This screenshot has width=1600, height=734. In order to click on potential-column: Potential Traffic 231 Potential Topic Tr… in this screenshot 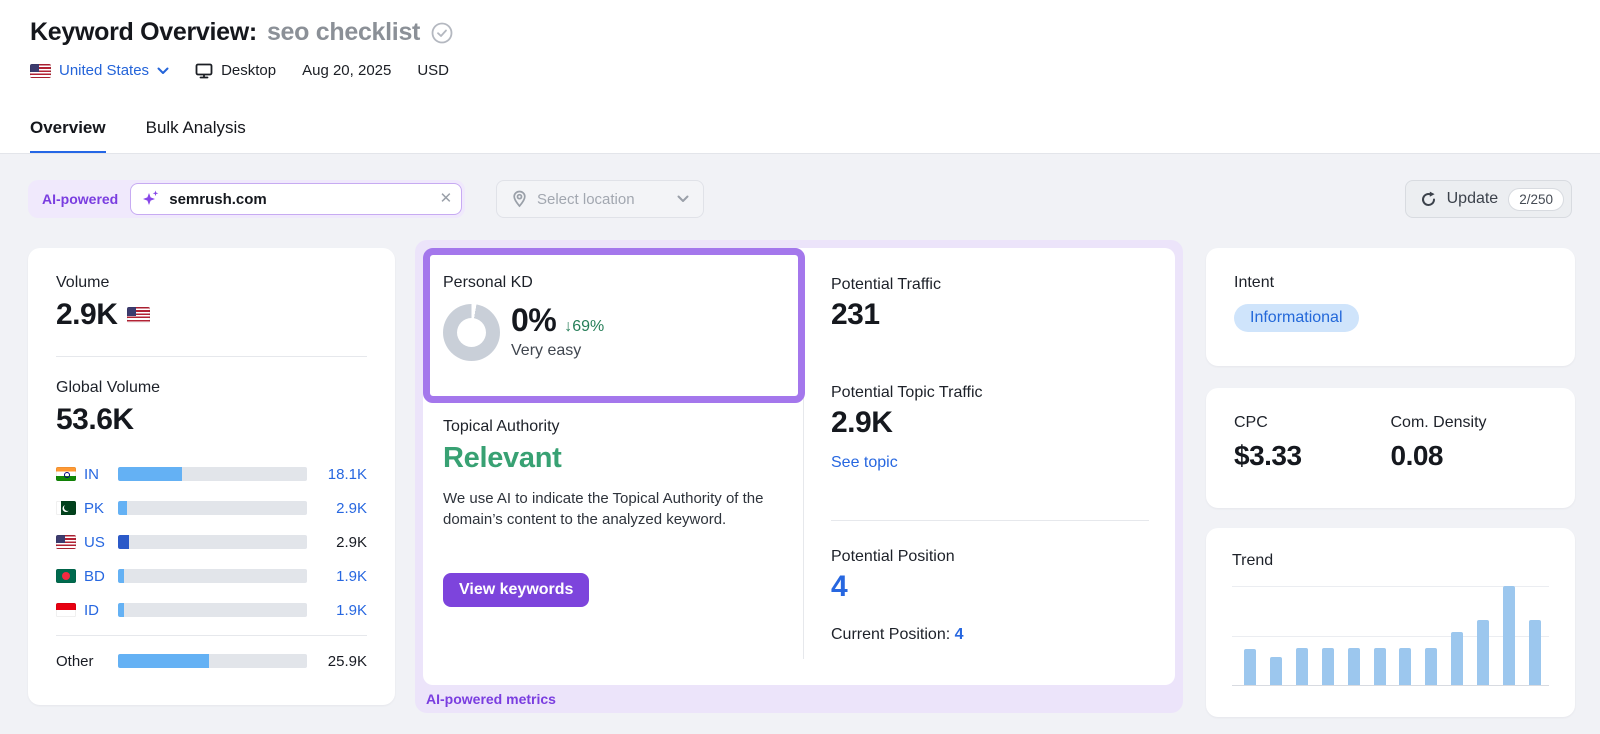, I will do `click(1003, 466)`.